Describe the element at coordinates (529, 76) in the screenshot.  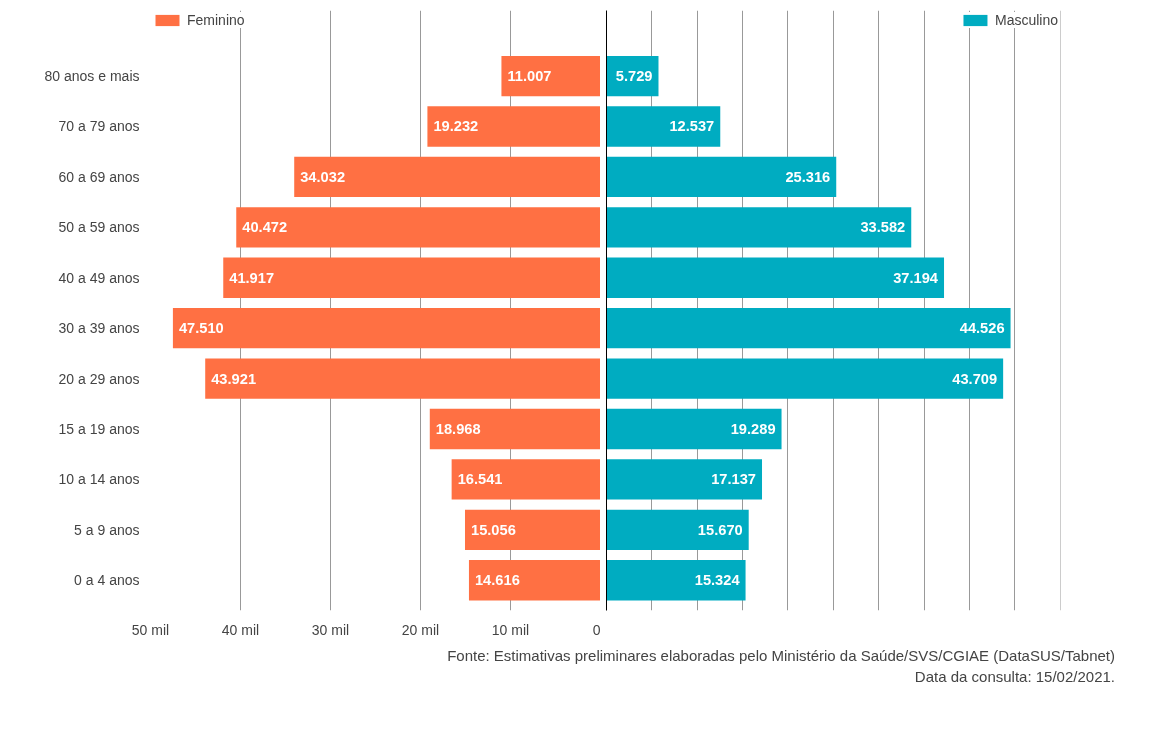
I see `data-label: 11.007` at that location.